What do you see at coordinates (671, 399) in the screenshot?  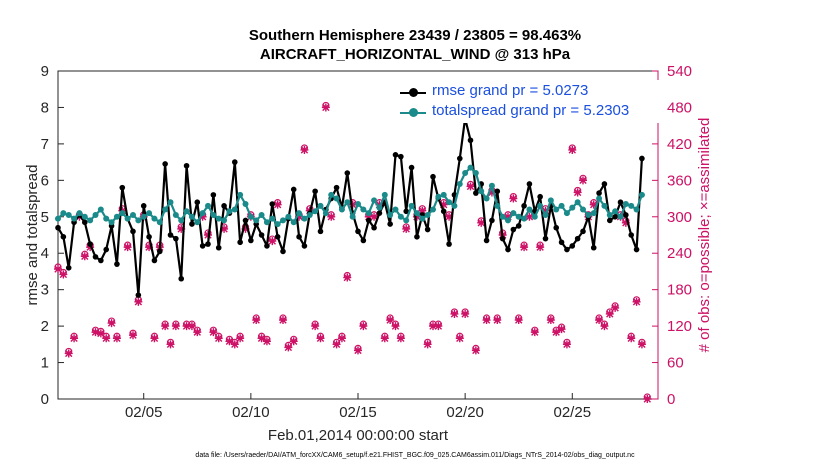 I see `y2-tick-label-0: 0` at bounding box center [671, 399].